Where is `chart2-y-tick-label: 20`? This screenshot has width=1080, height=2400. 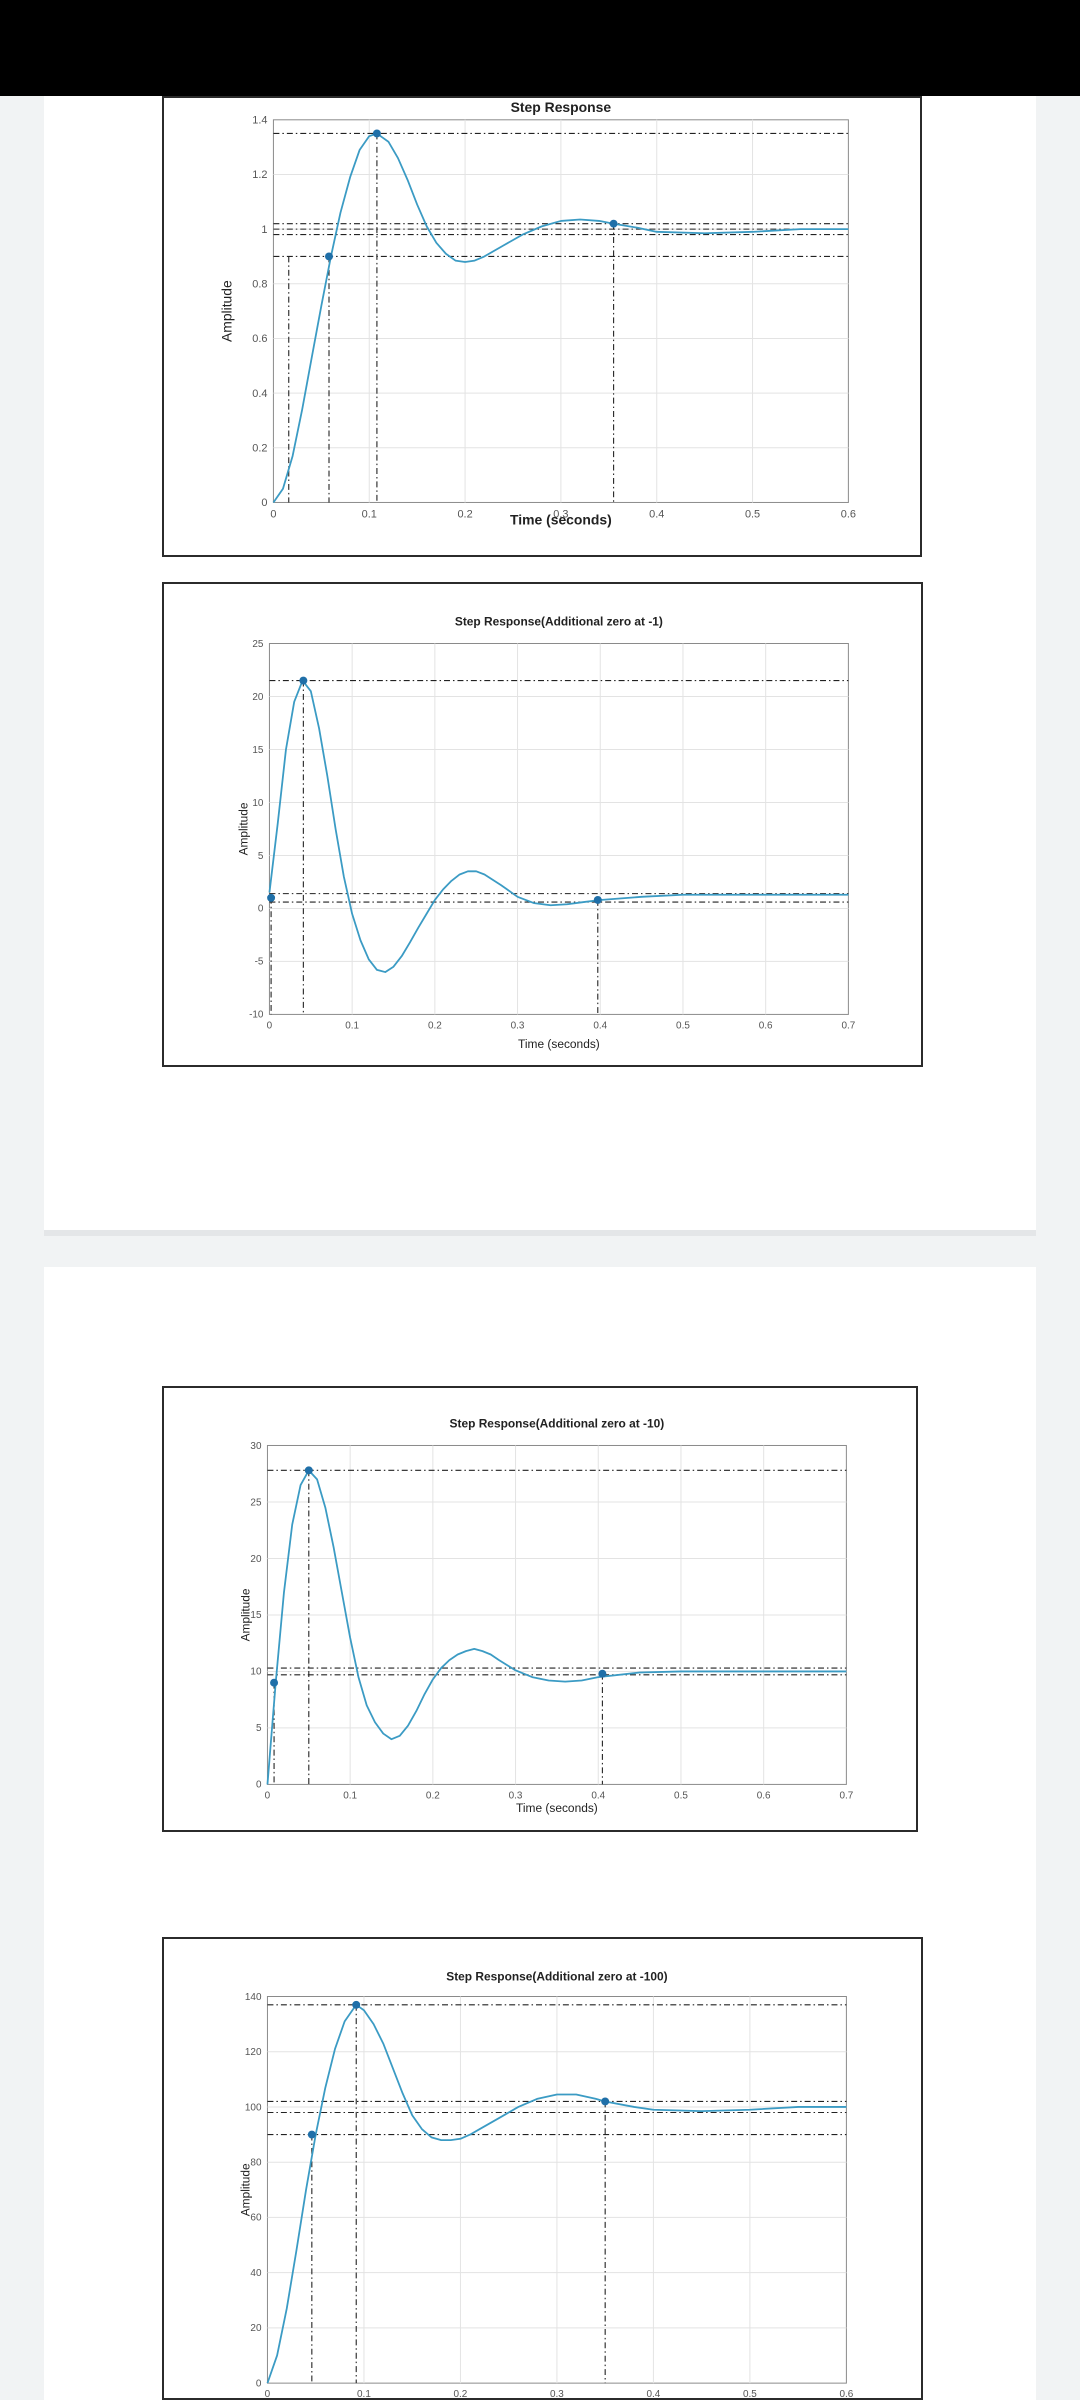
chart2-y-tick-label: 20 is located at coordinates (258, 697).